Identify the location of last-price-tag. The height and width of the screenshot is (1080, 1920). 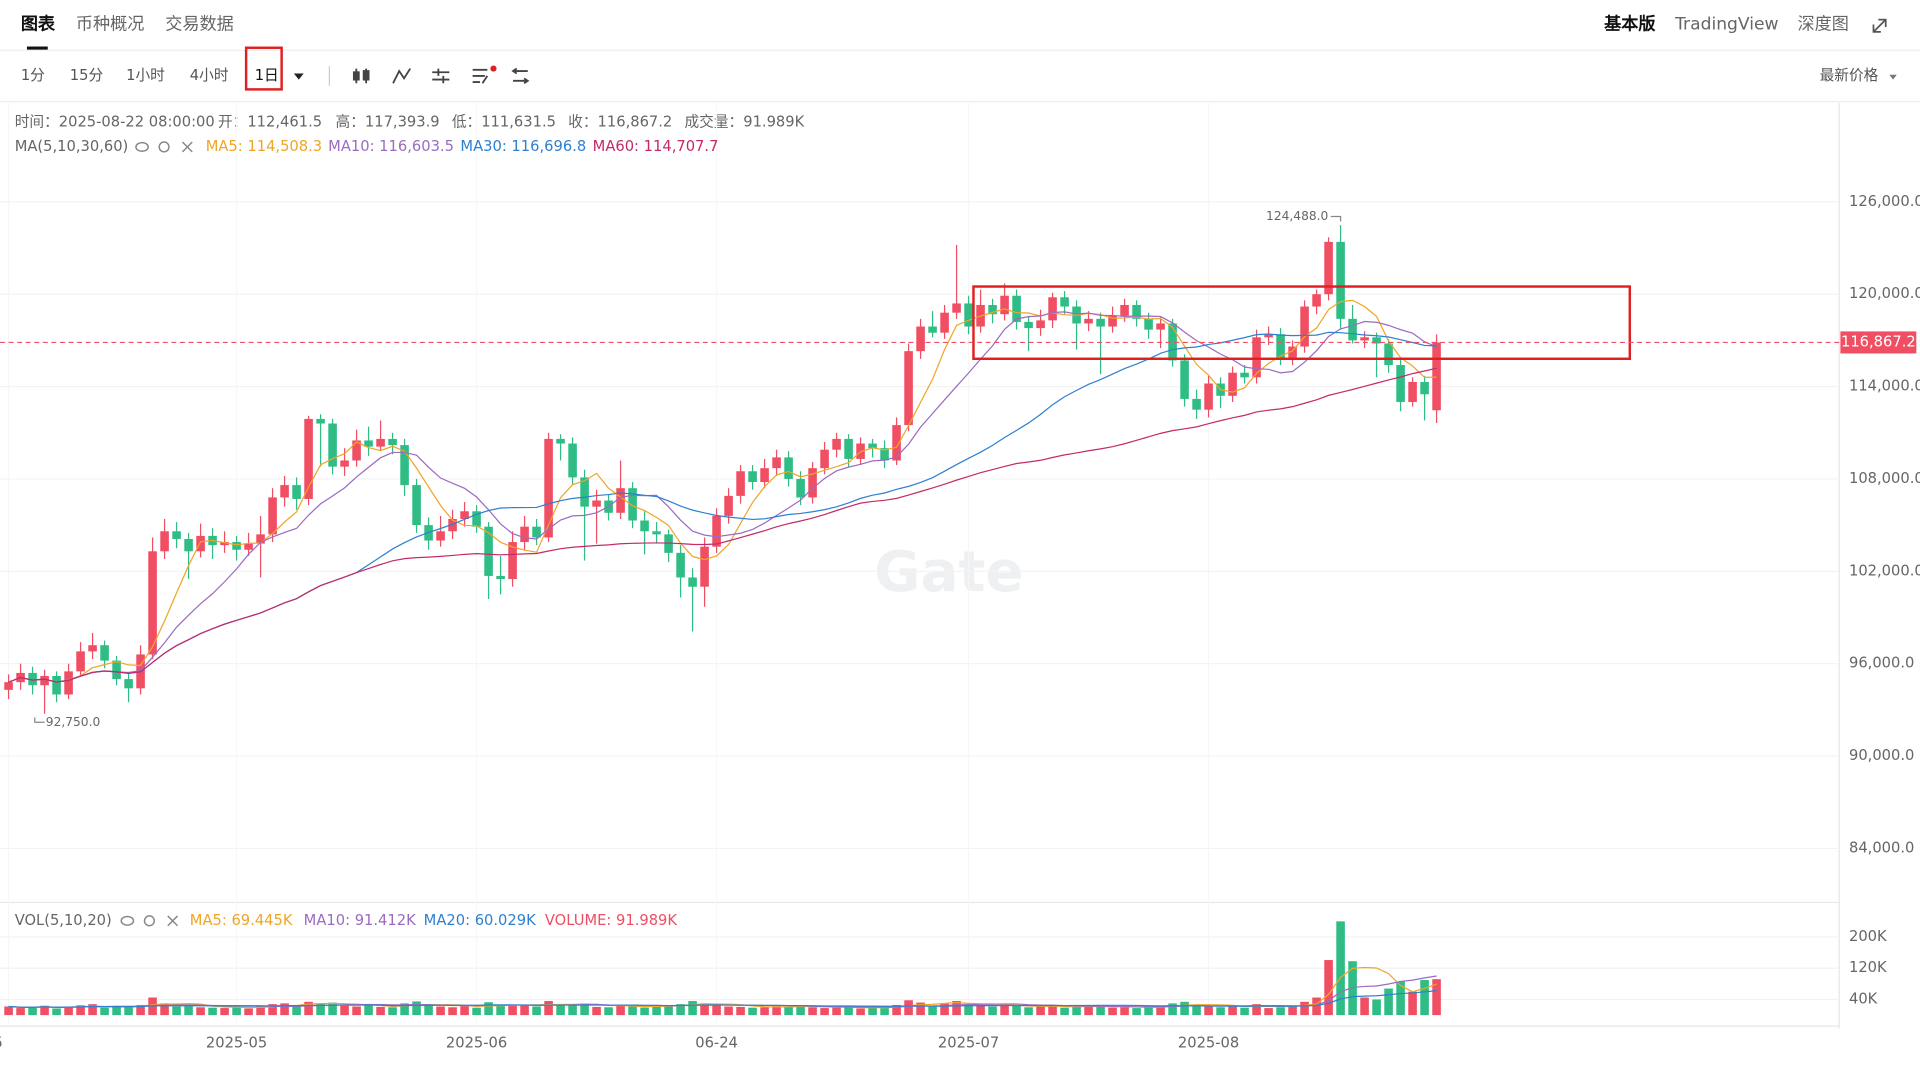
(1878, 342).